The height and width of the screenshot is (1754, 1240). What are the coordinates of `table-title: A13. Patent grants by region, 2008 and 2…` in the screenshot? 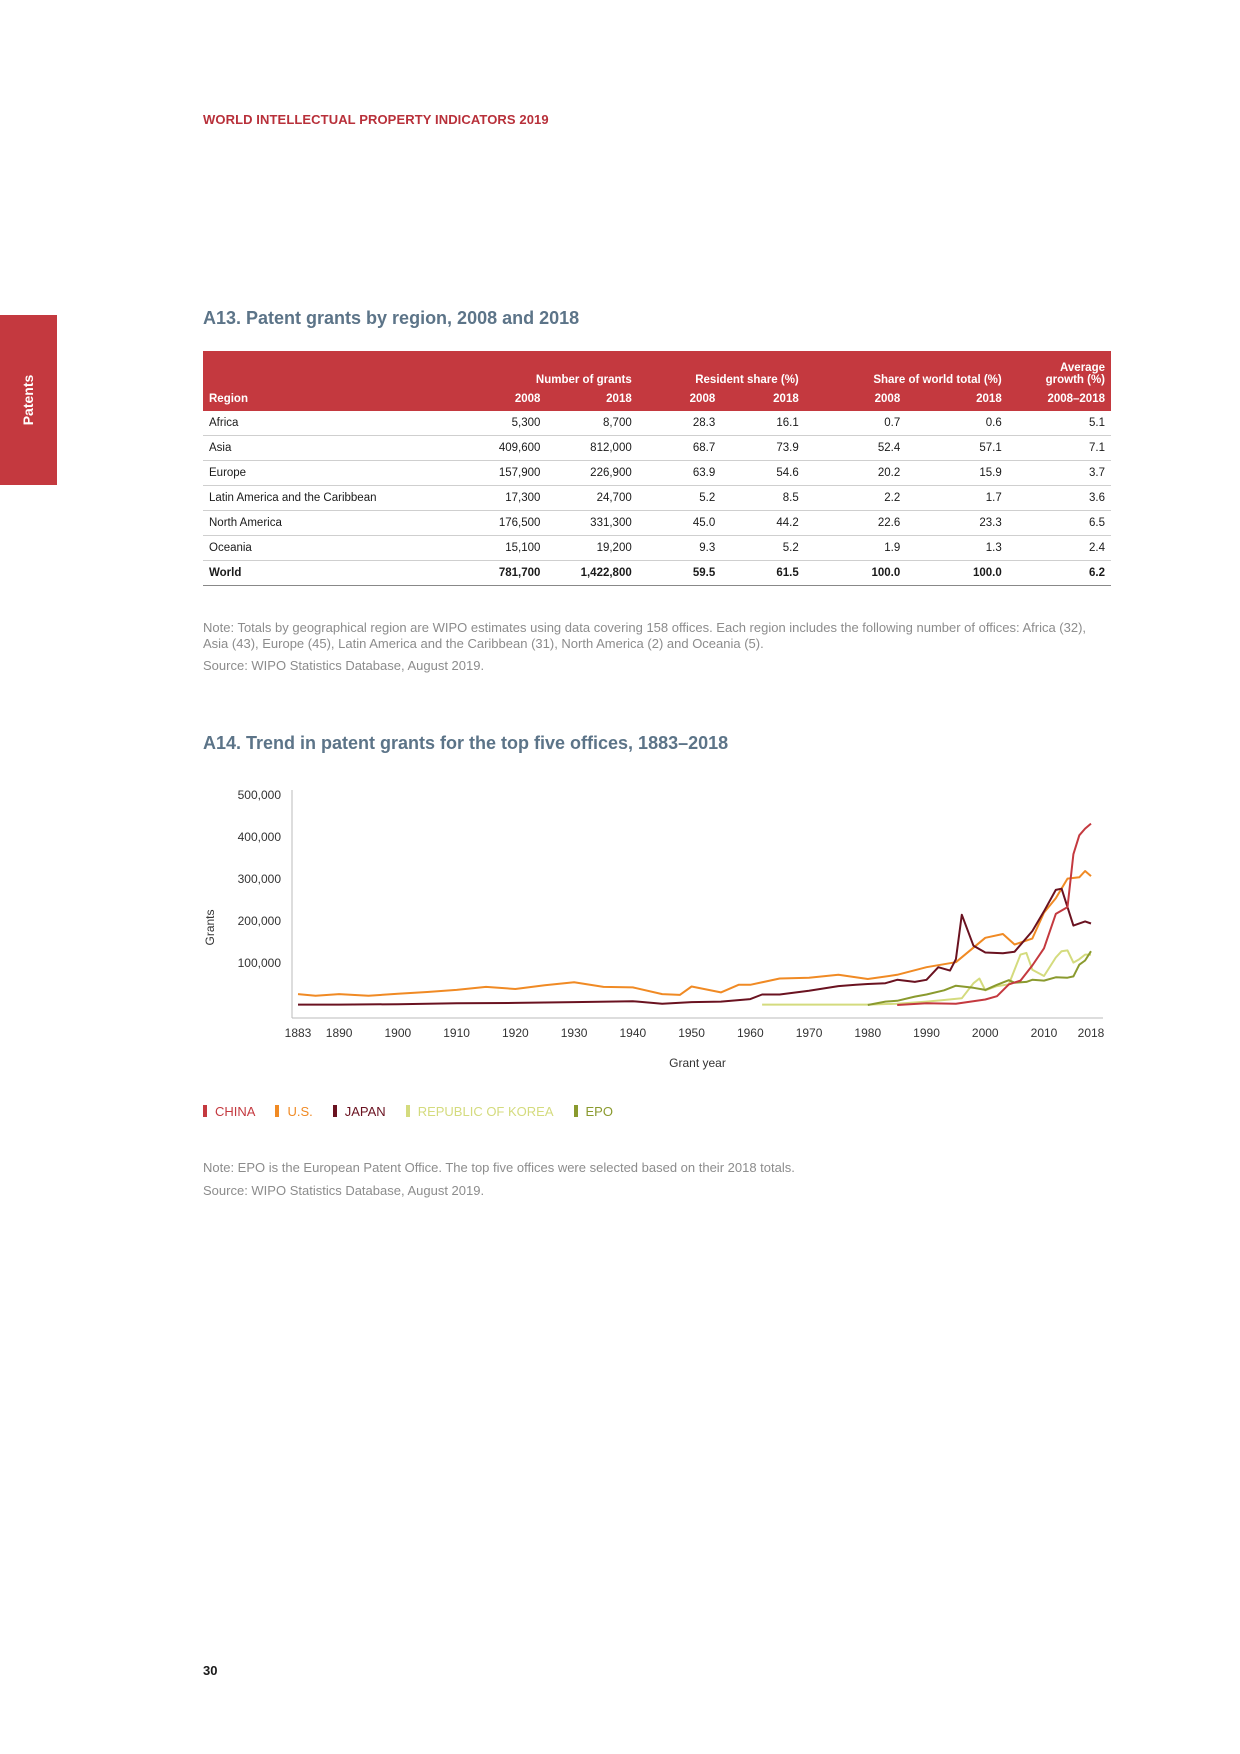 It's located at (391, 318).